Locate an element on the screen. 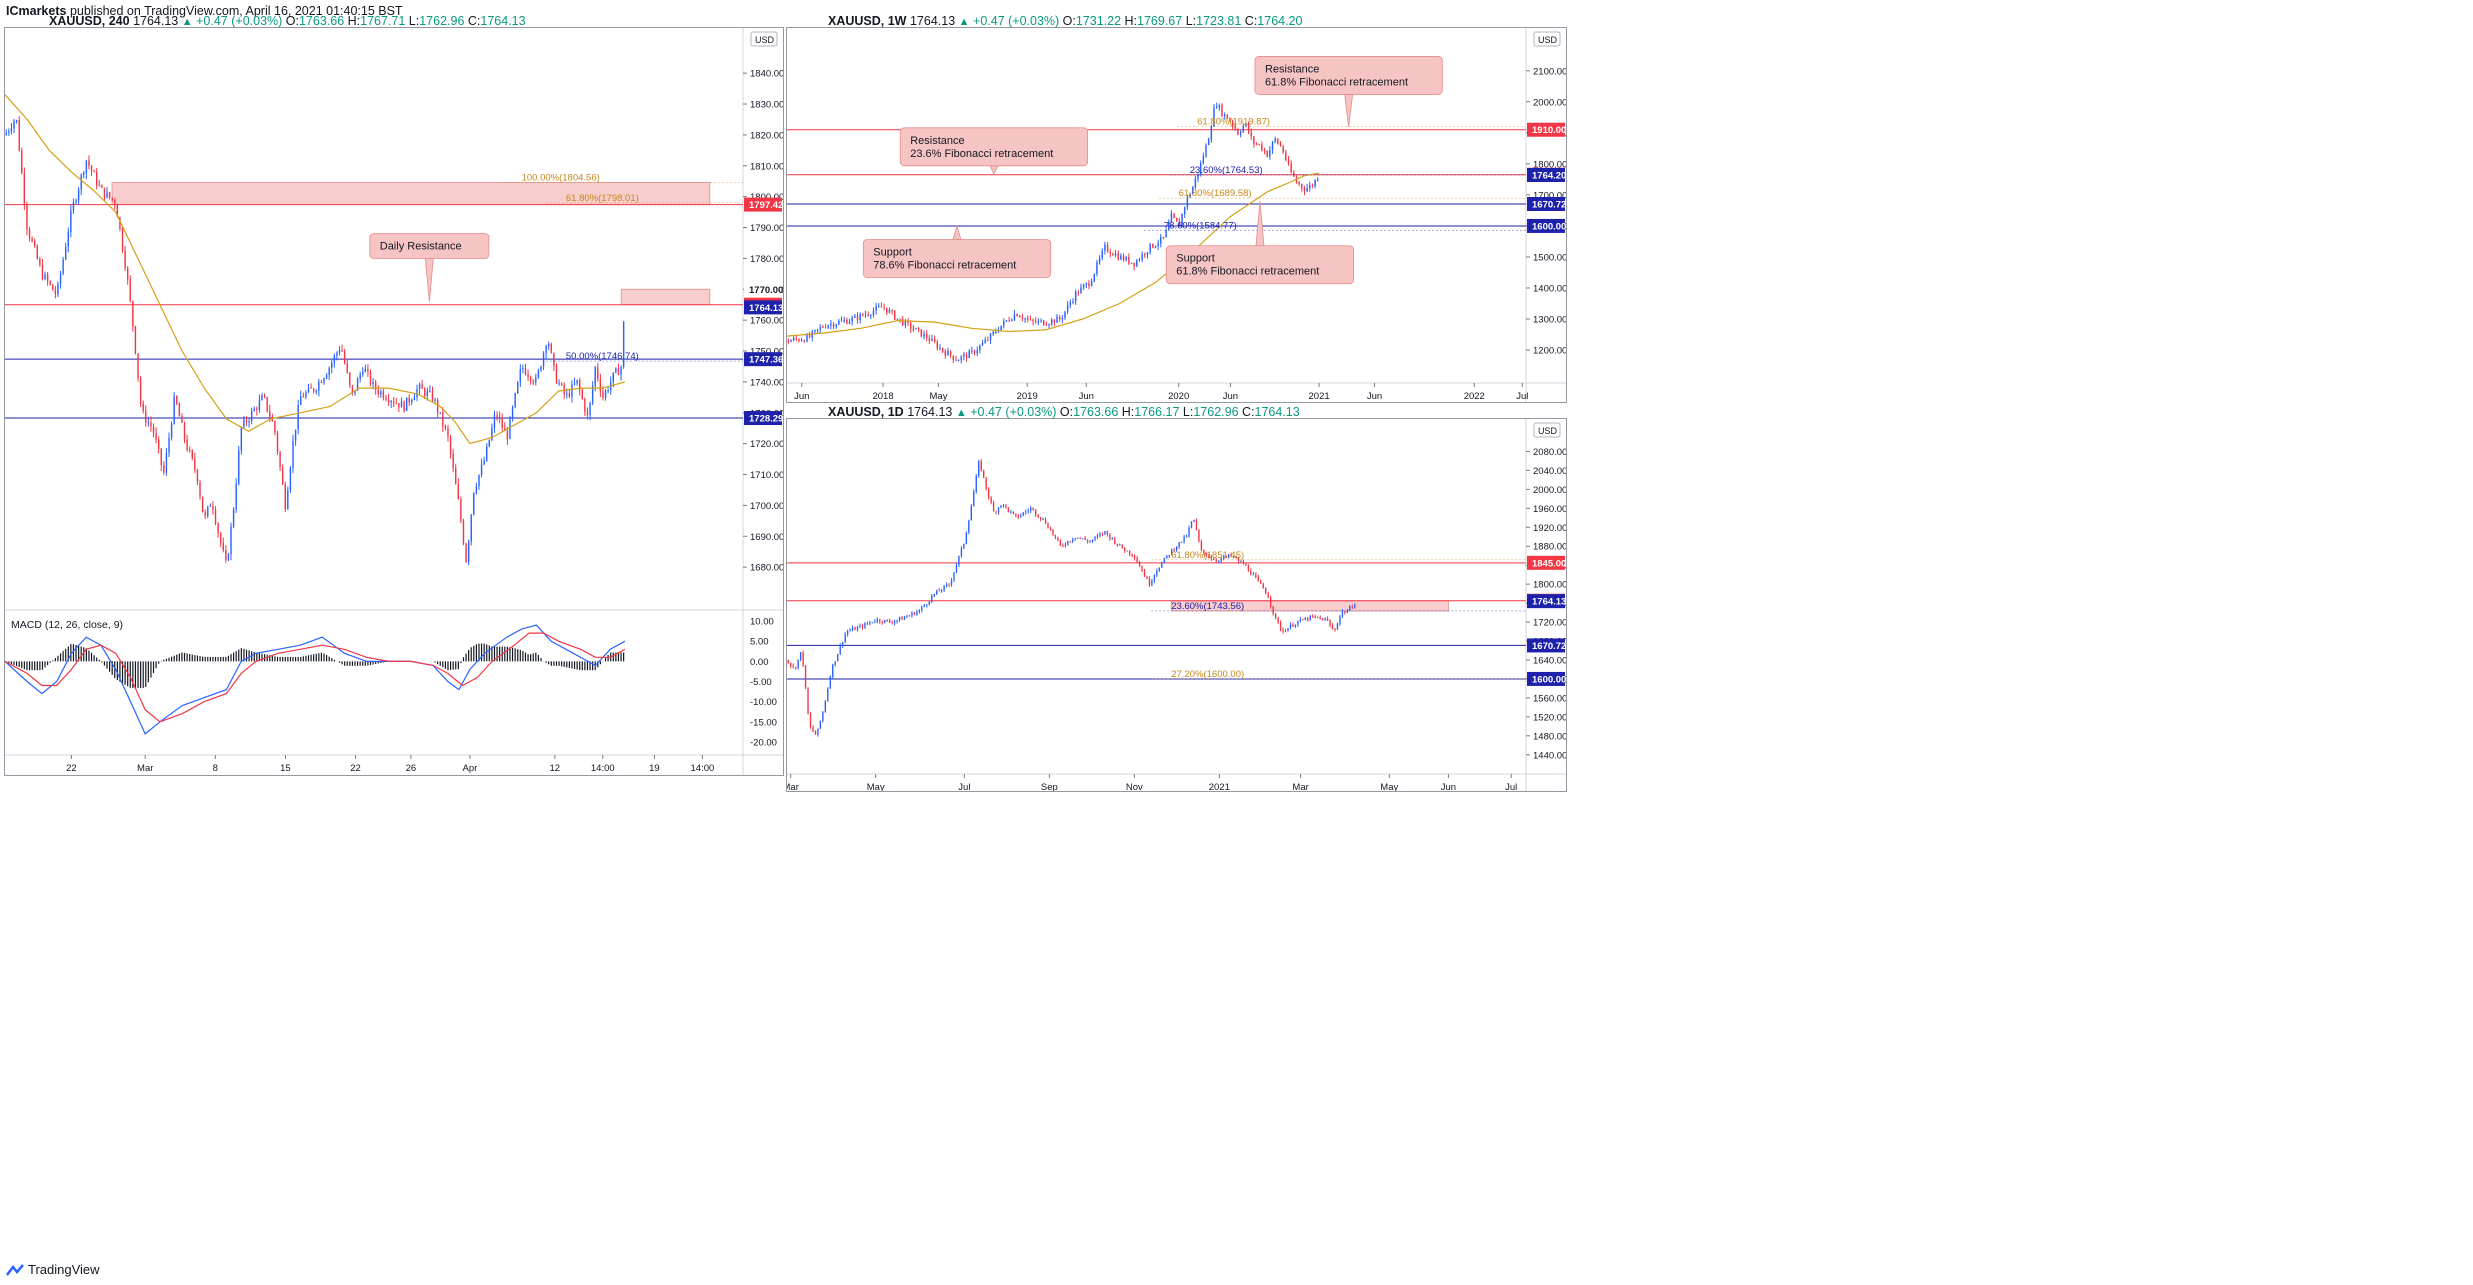 The height and width of the screenshot is (1285, 2473). fib-label: 27.20%(1600.00) is located at coordinates (1207, 674).